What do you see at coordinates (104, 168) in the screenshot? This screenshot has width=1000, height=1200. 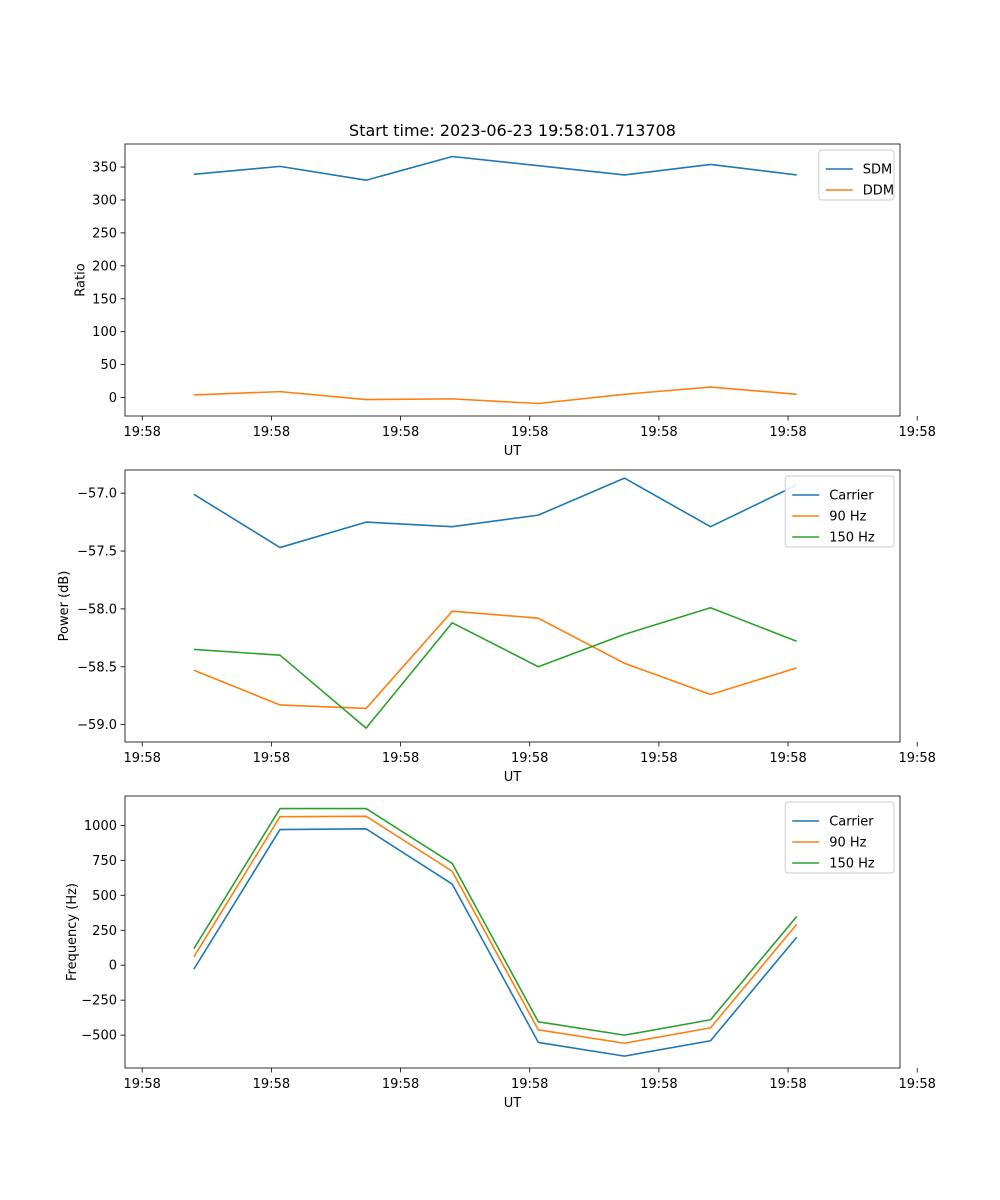 I see `y-tick-label: 350` at bounding box center [104, 168].